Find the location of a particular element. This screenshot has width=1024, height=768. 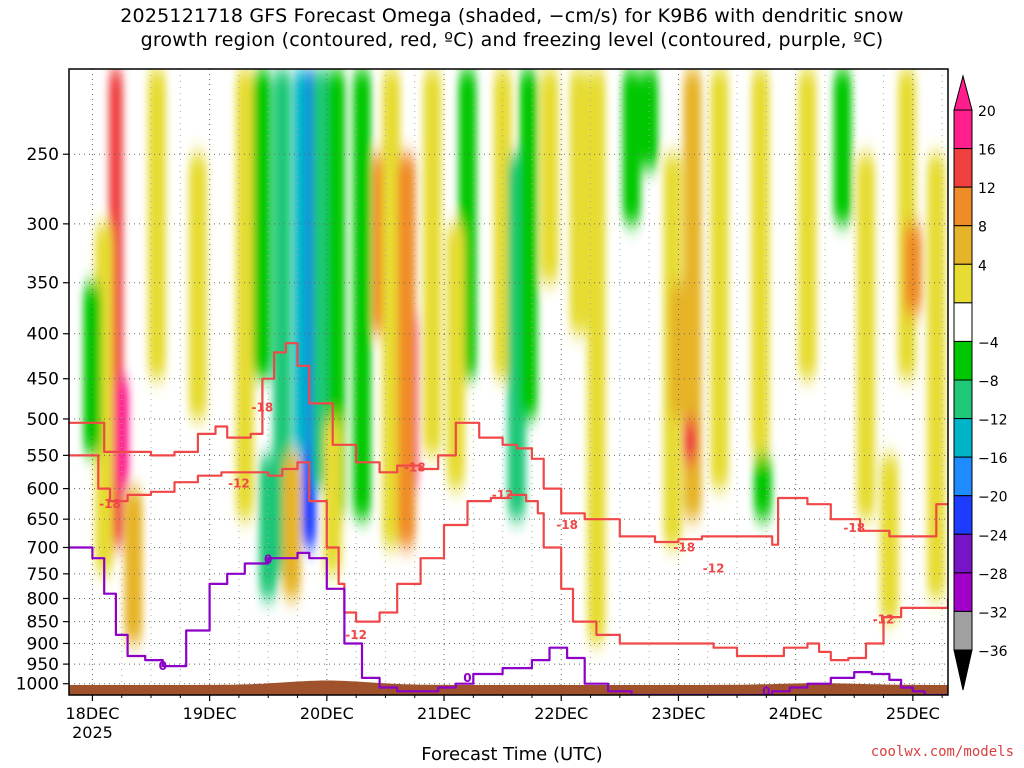

y-tick-label-500: 500 is located at coordinates (43, 420).